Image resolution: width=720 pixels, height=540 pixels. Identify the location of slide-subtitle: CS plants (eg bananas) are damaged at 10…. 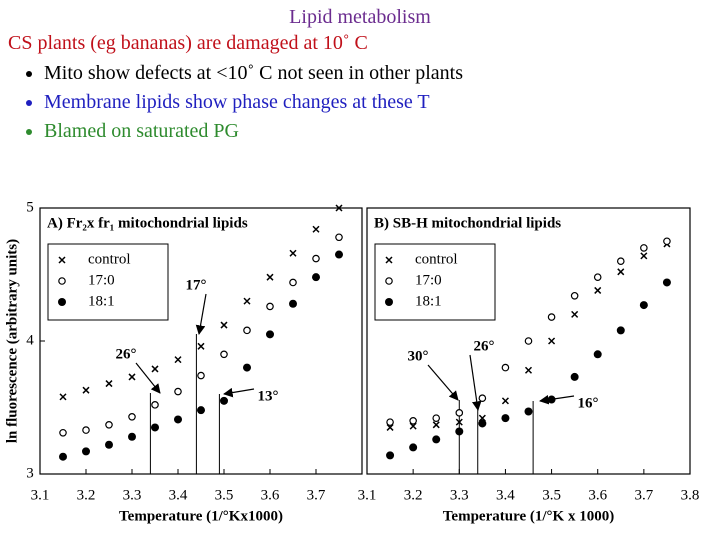
(188, 43).